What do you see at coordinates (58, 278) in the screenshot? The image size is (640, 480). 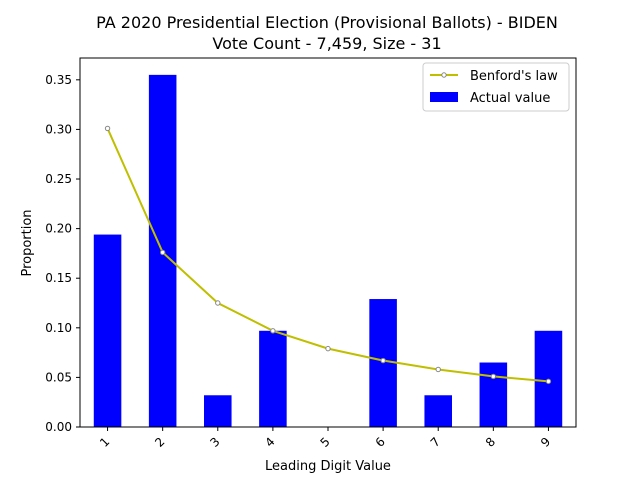 I see `y-tick-label: 0.15` at bounding box center [58, 278].